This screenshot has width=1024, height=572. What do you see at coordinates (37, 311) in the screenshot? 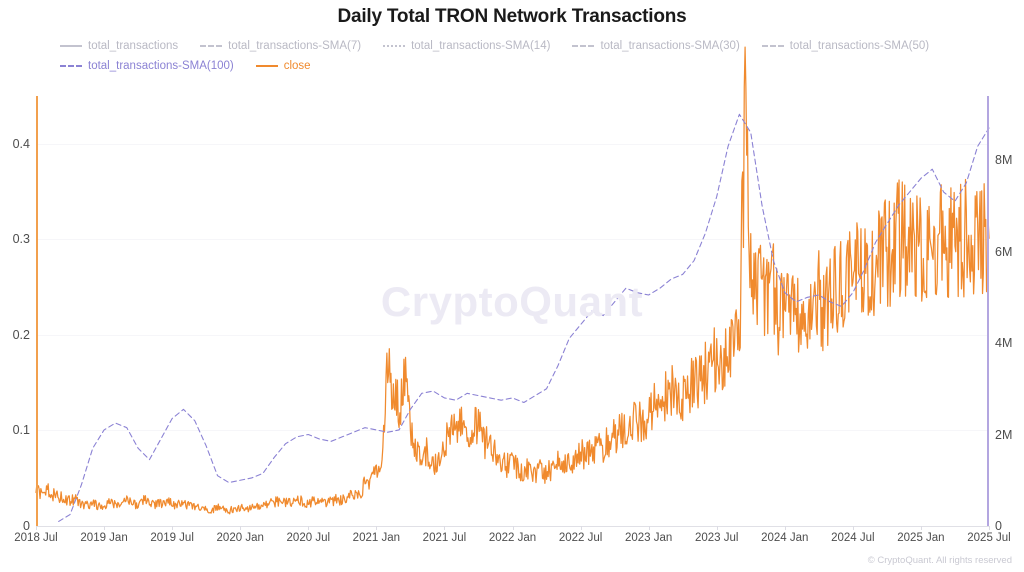
I see `y-axis-left-line` at bounding box center [37, 311].